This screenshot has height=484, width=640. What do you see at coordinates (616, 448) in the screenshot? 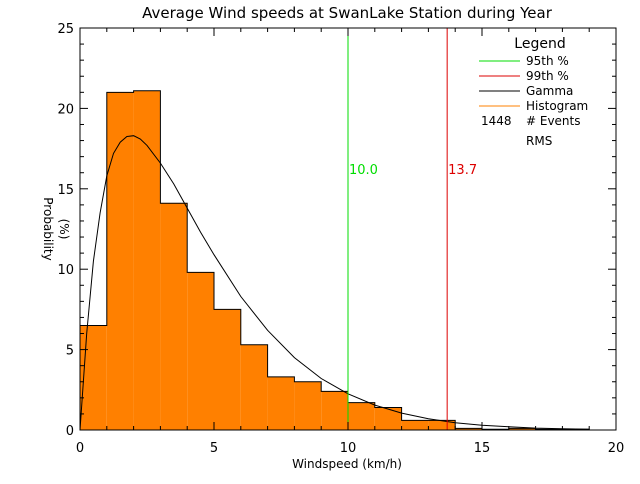
I see `x-tick-label: 20` at bounding box center [616, 448].